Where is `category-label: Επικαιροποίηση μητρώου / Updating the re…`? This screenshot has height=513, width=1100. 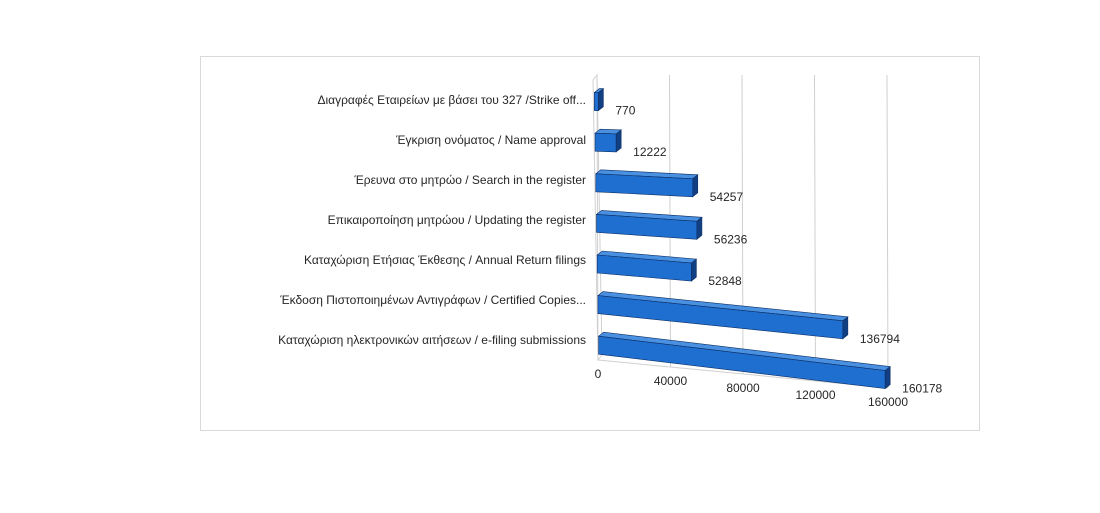 category-label: Επικαιροποίηση μητρώου / Updating the re… is located at coordinates (457, 220).